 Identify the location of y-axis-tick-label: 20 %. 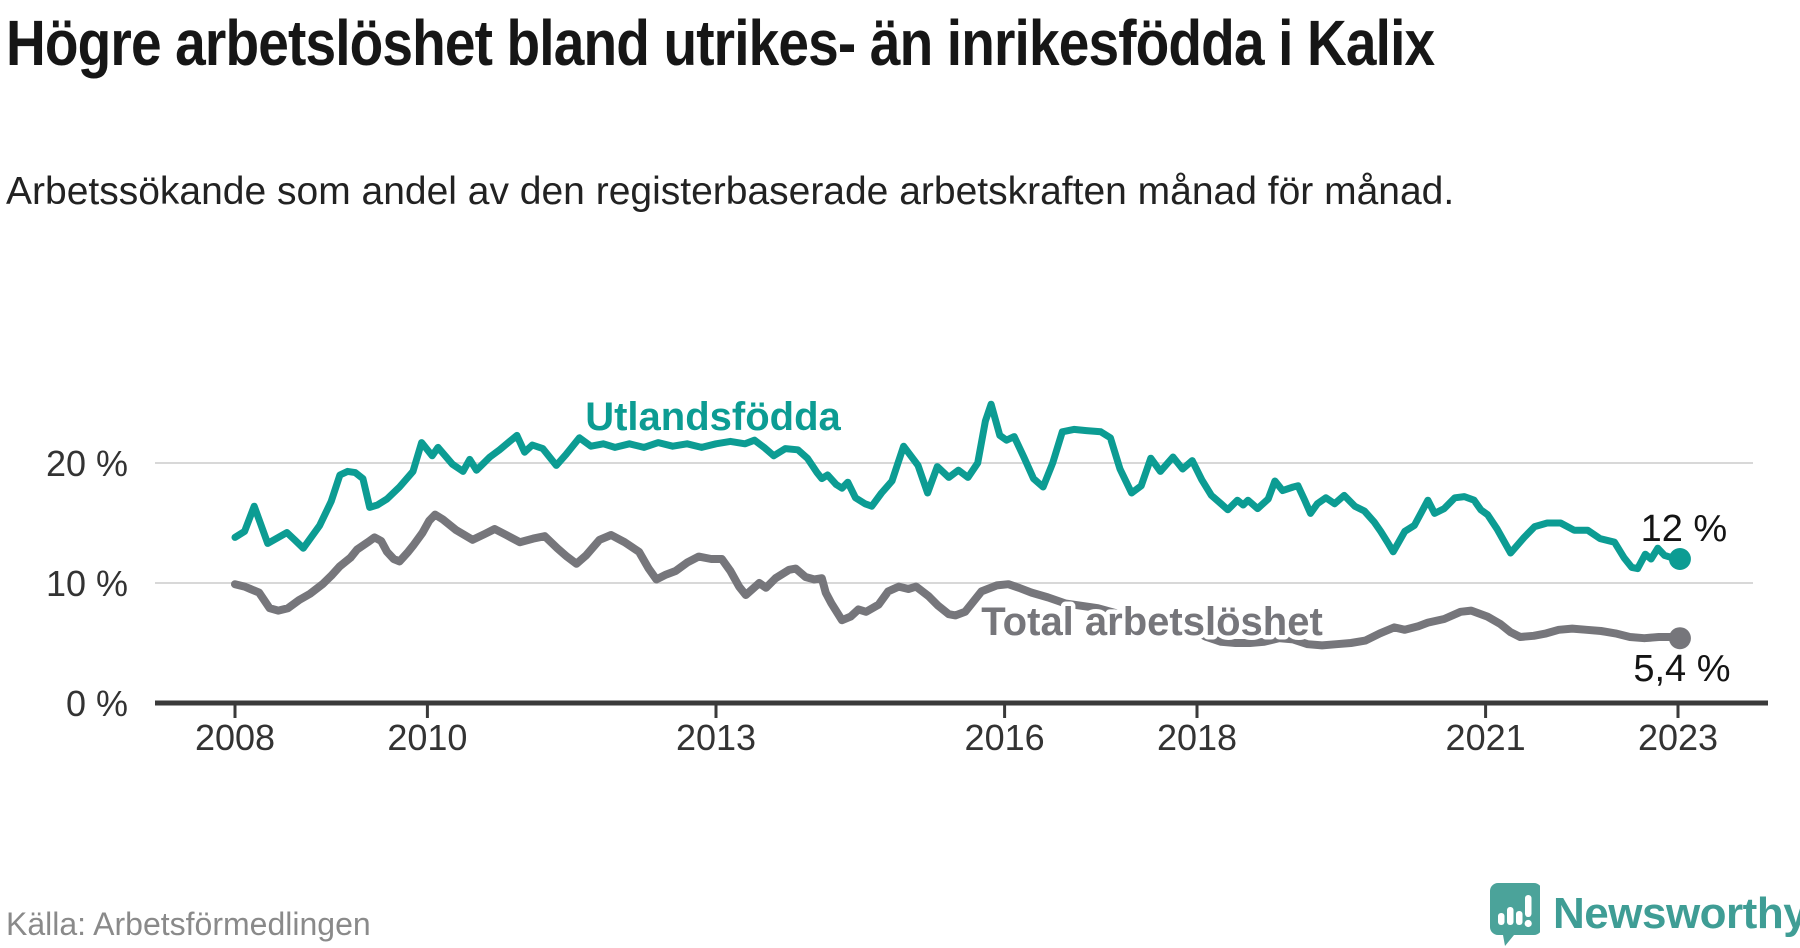
(87, 463).